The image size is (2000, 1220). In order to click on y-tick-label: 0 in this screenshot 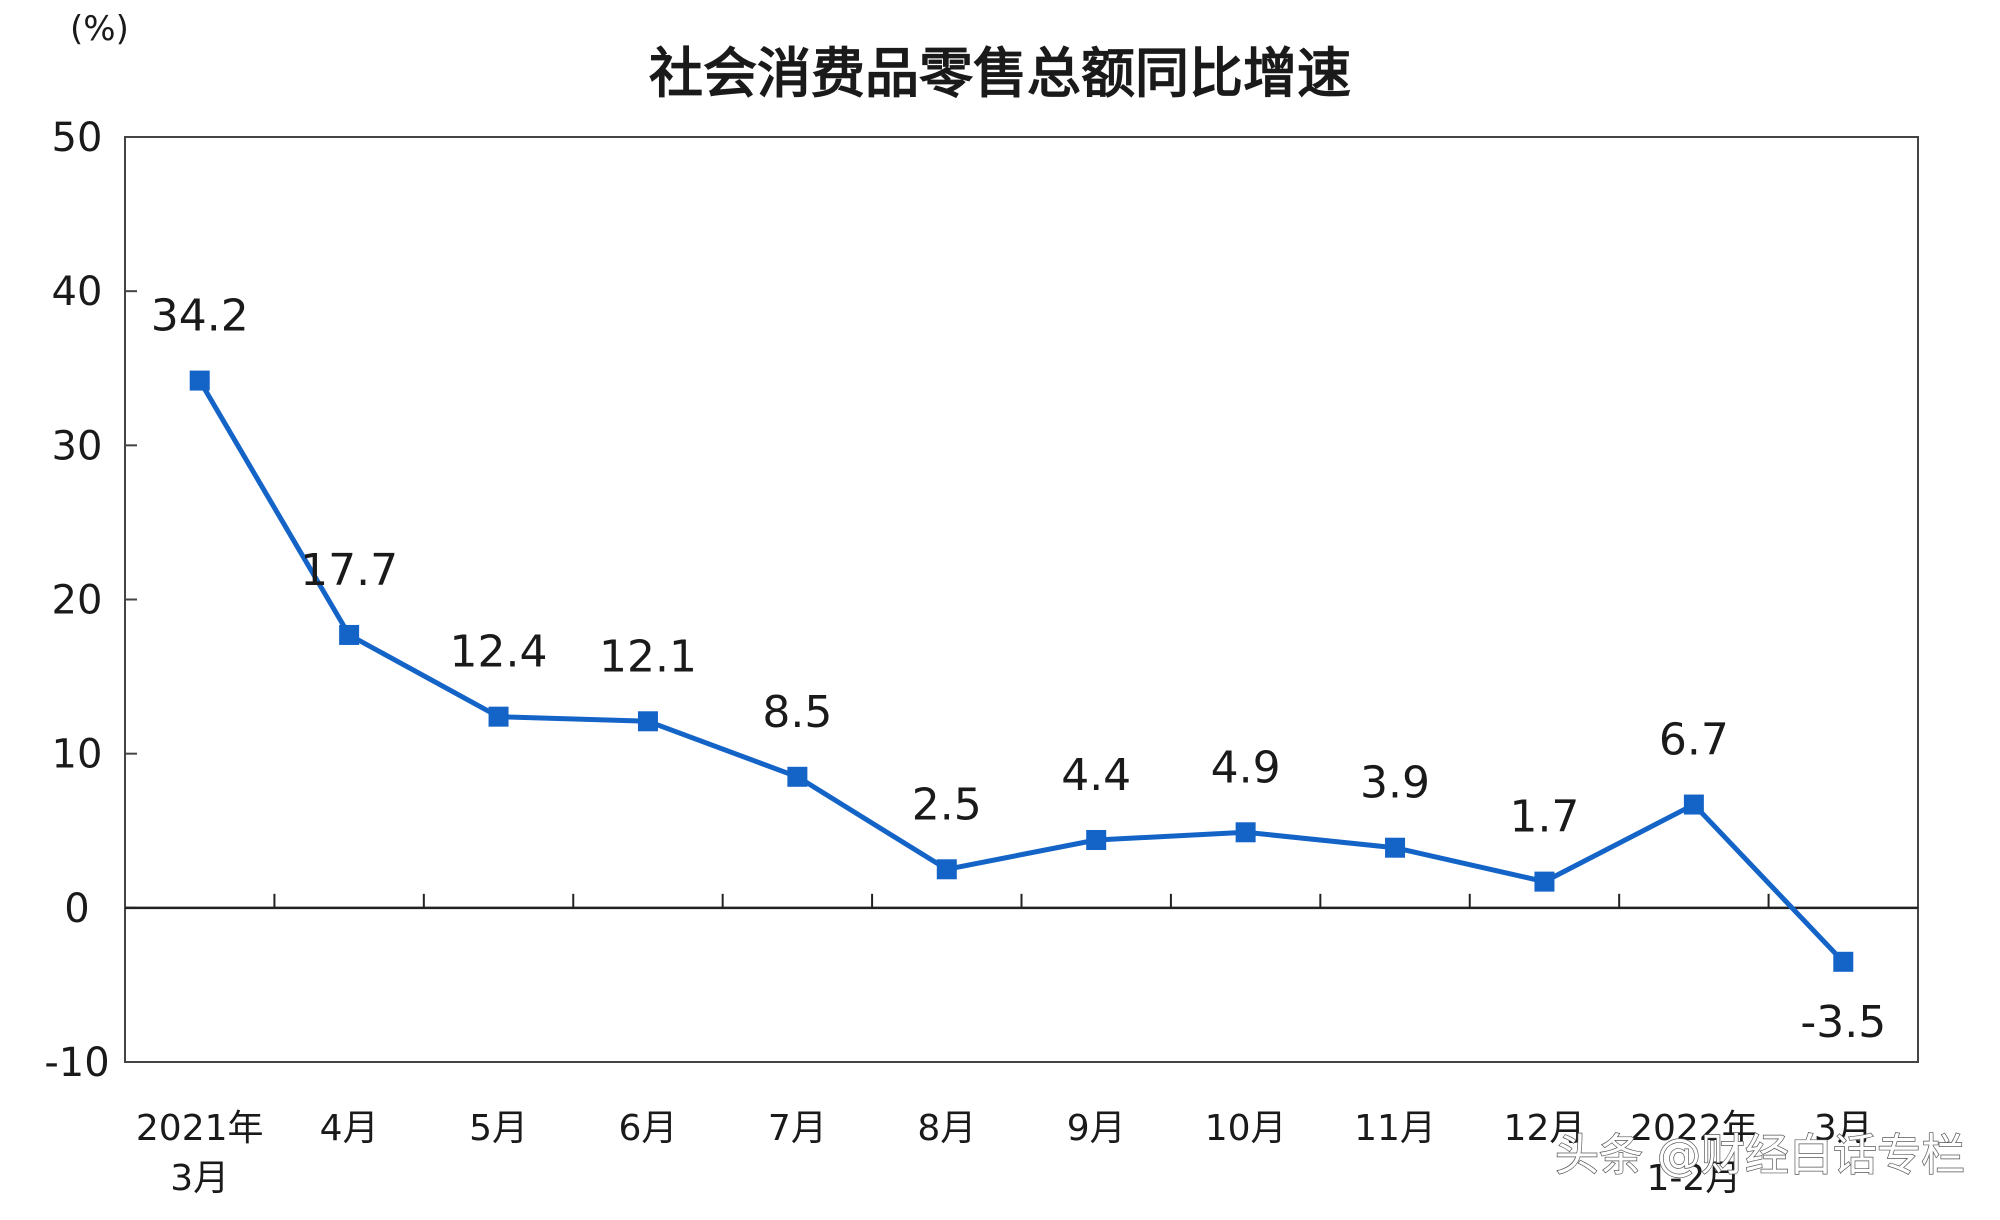, I will do `click(76, 909)`.